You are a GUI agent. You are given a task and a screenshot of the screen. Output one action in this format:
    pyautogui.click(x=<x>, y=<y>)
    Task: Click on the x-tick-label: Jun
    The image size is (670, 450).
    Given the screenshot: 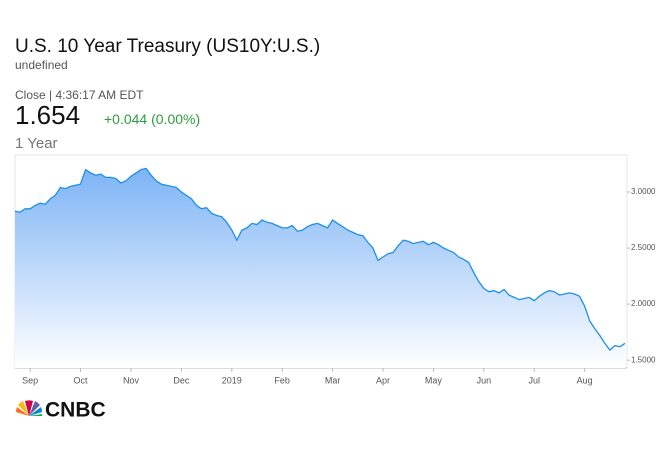 What is the action you would take?
    pyautogui.click(x=484, y=380)
    